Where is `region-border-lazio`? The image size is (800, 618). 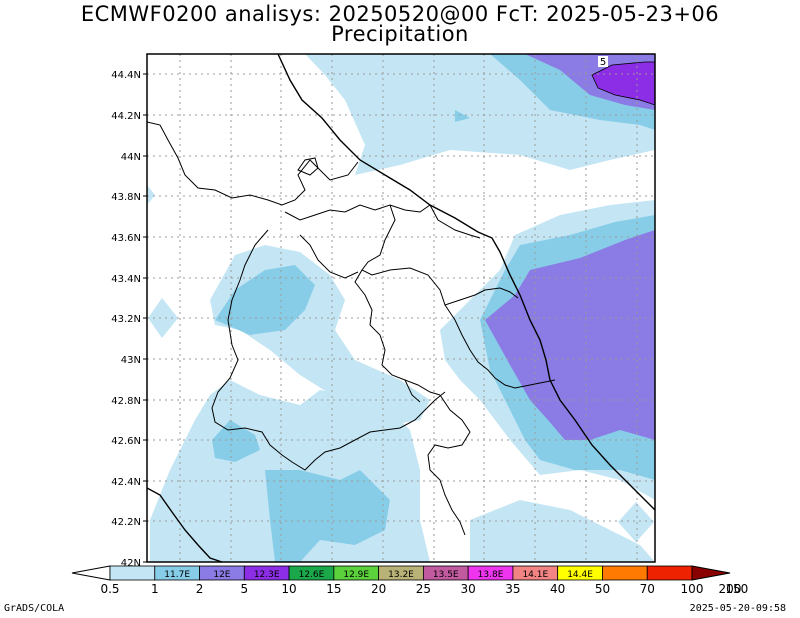
region-border-lazio is located at coordinates (328, 350).